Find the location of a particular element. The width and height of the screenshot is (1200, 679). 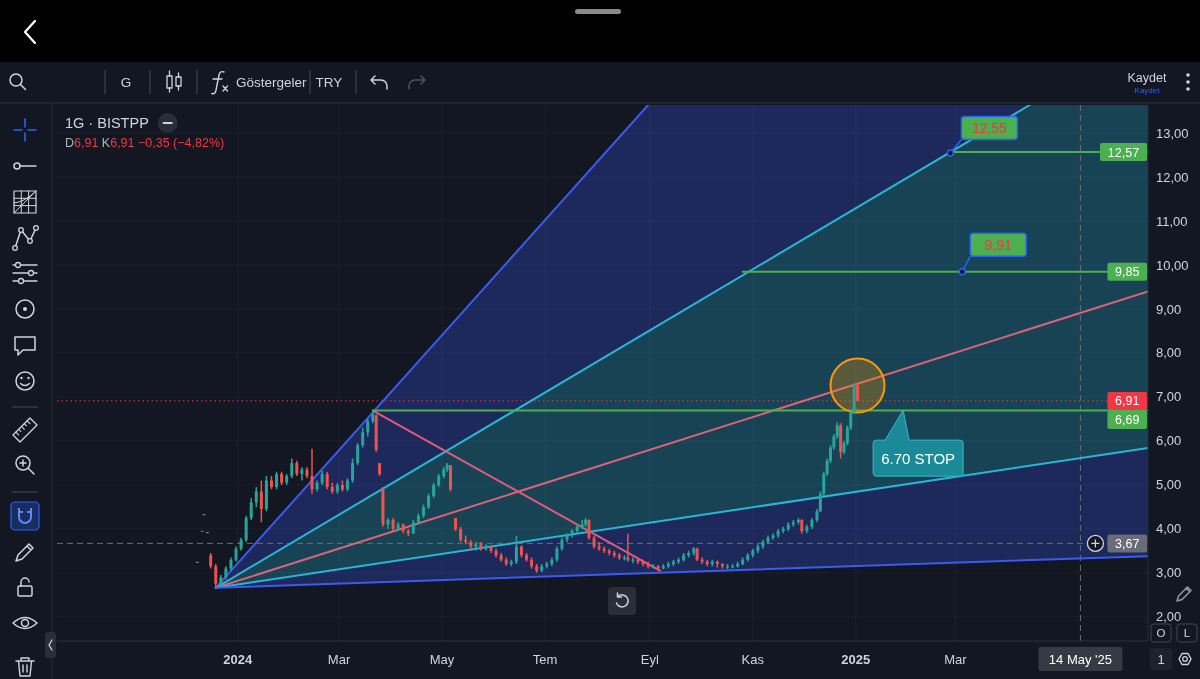

annotation: 12,55 is located at coordinates (989, 127).